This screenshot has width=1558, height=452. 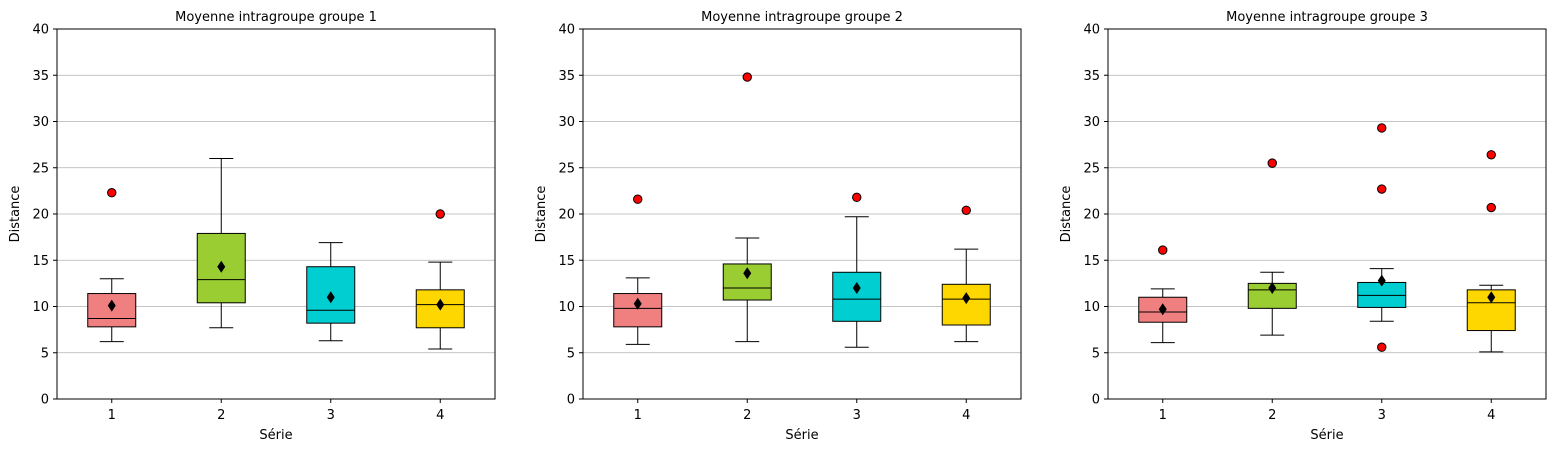 I want to click on chart-title: Moyenne intragroupe groupe 2, so click(x=802, y=17).